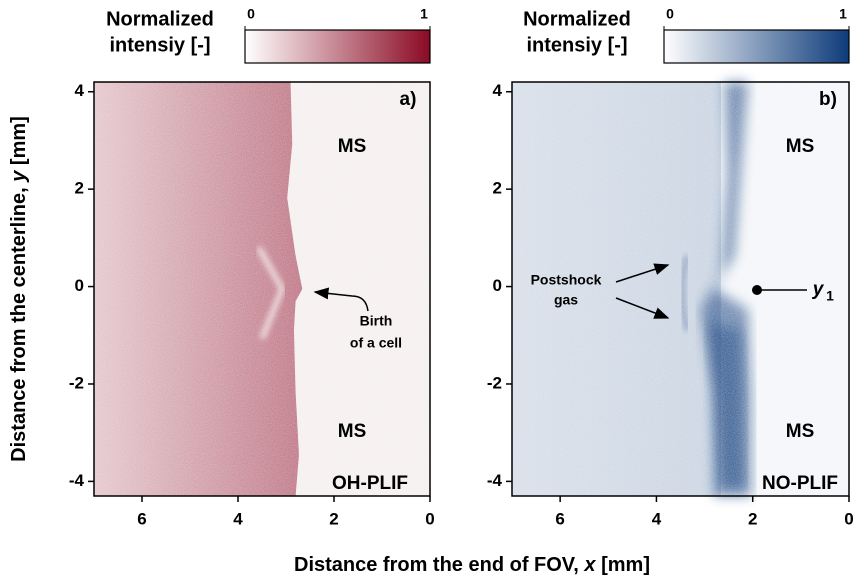 This screenshot has width=861, height=585. I want to click on annotation: 1, so click(830, 296).